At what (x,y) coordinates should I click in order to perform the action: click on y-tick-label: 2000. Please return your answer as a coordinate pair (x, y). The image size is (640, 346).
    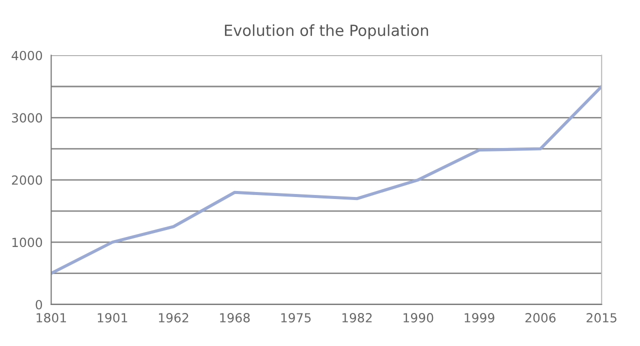
    Looking at the image, I should click on (27, 180).